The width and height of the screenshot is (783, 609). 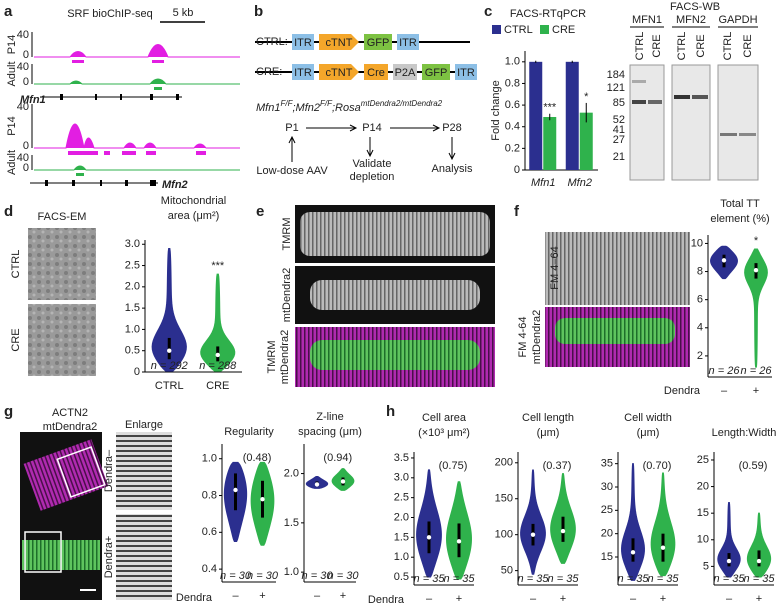 What do you see at coordinates (285, 357) in the screenshot?
I see `channel-label: mtDendra2` at bounding box center [285, 357].